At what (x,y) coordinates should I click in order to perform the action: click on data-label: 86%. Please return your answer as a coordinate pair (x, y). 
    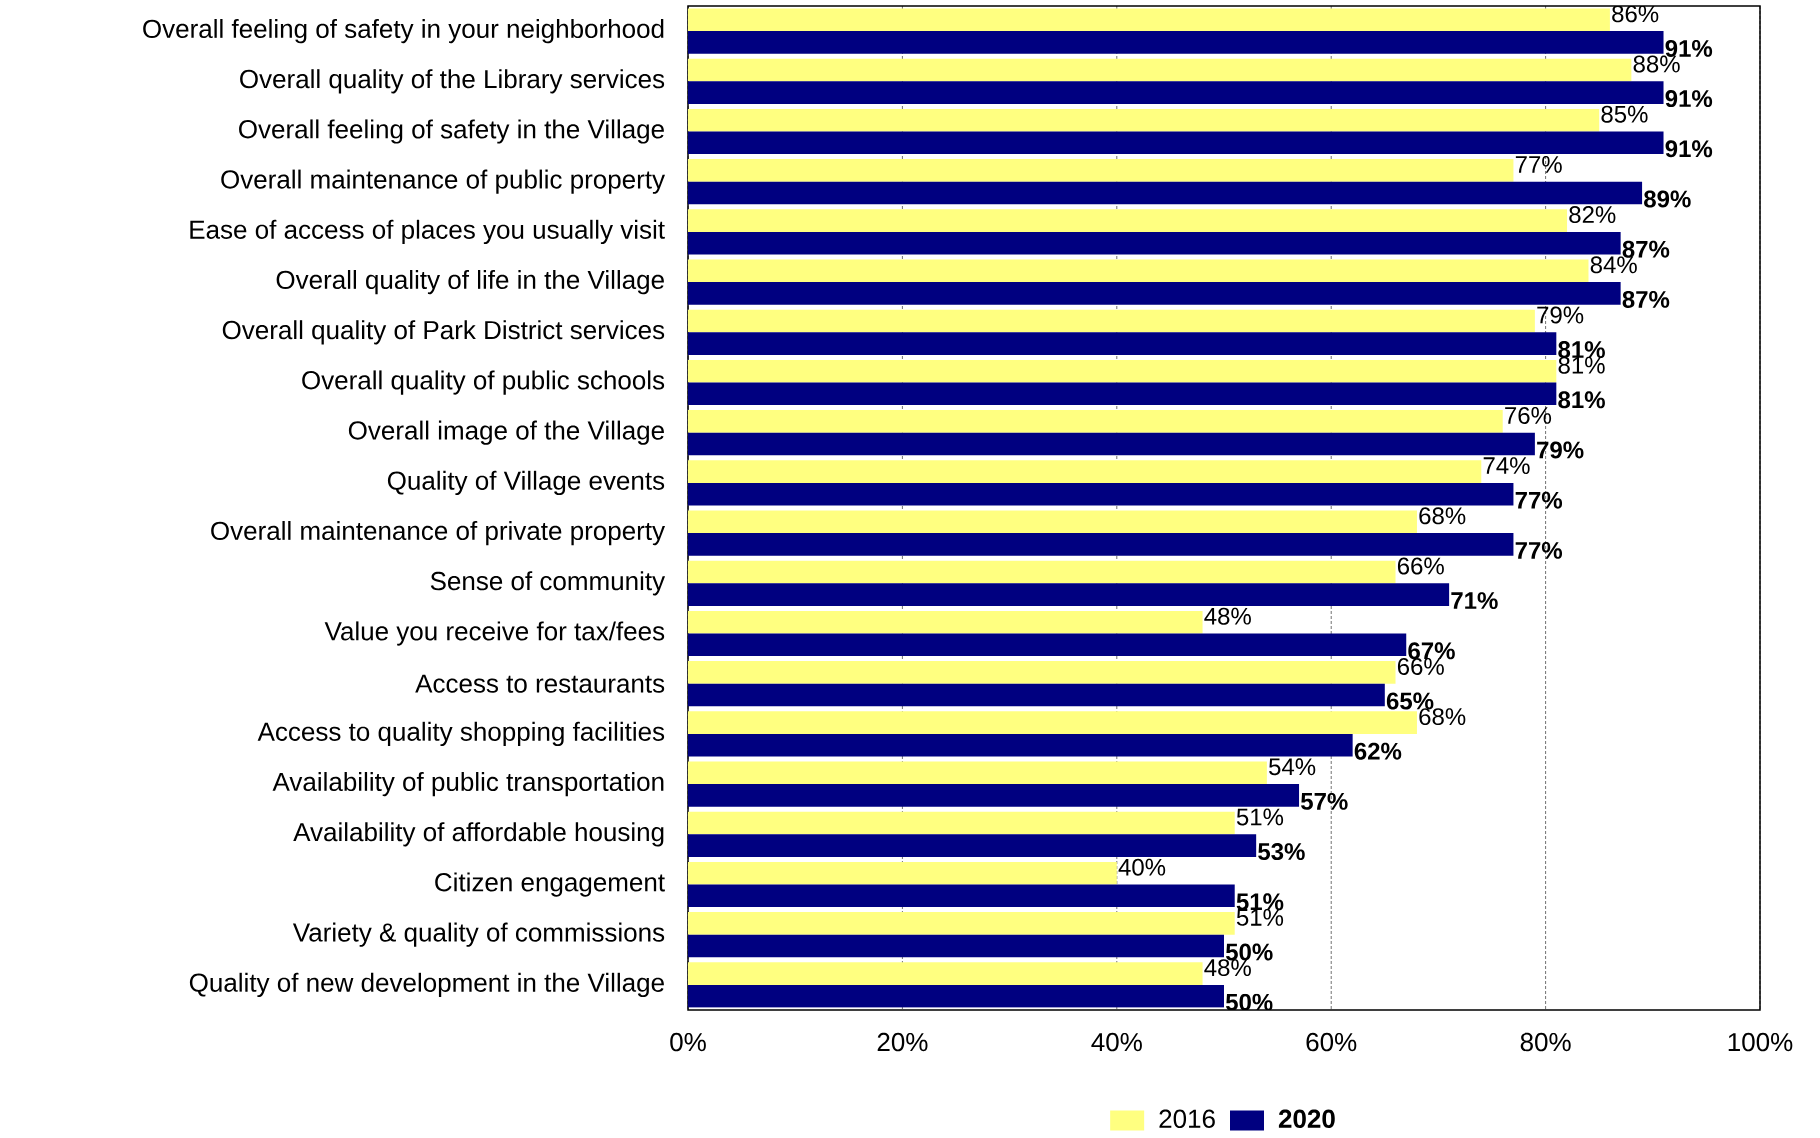
    Looking at the image, I should click on (1635, 14).